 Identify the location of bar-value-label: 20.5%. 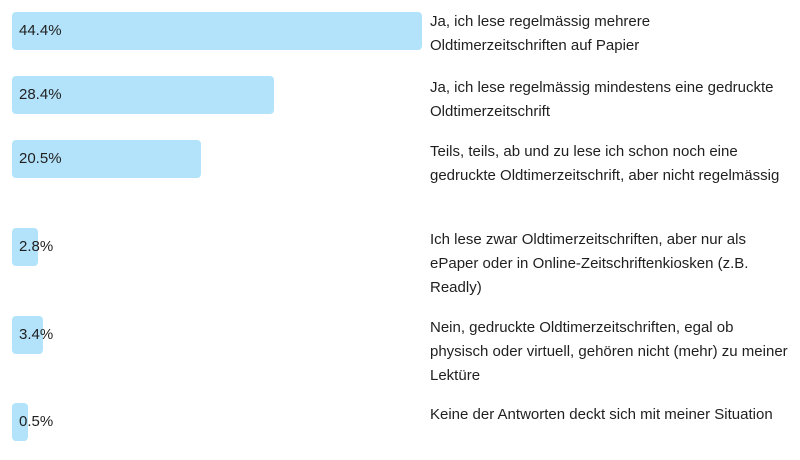
(40, 158).